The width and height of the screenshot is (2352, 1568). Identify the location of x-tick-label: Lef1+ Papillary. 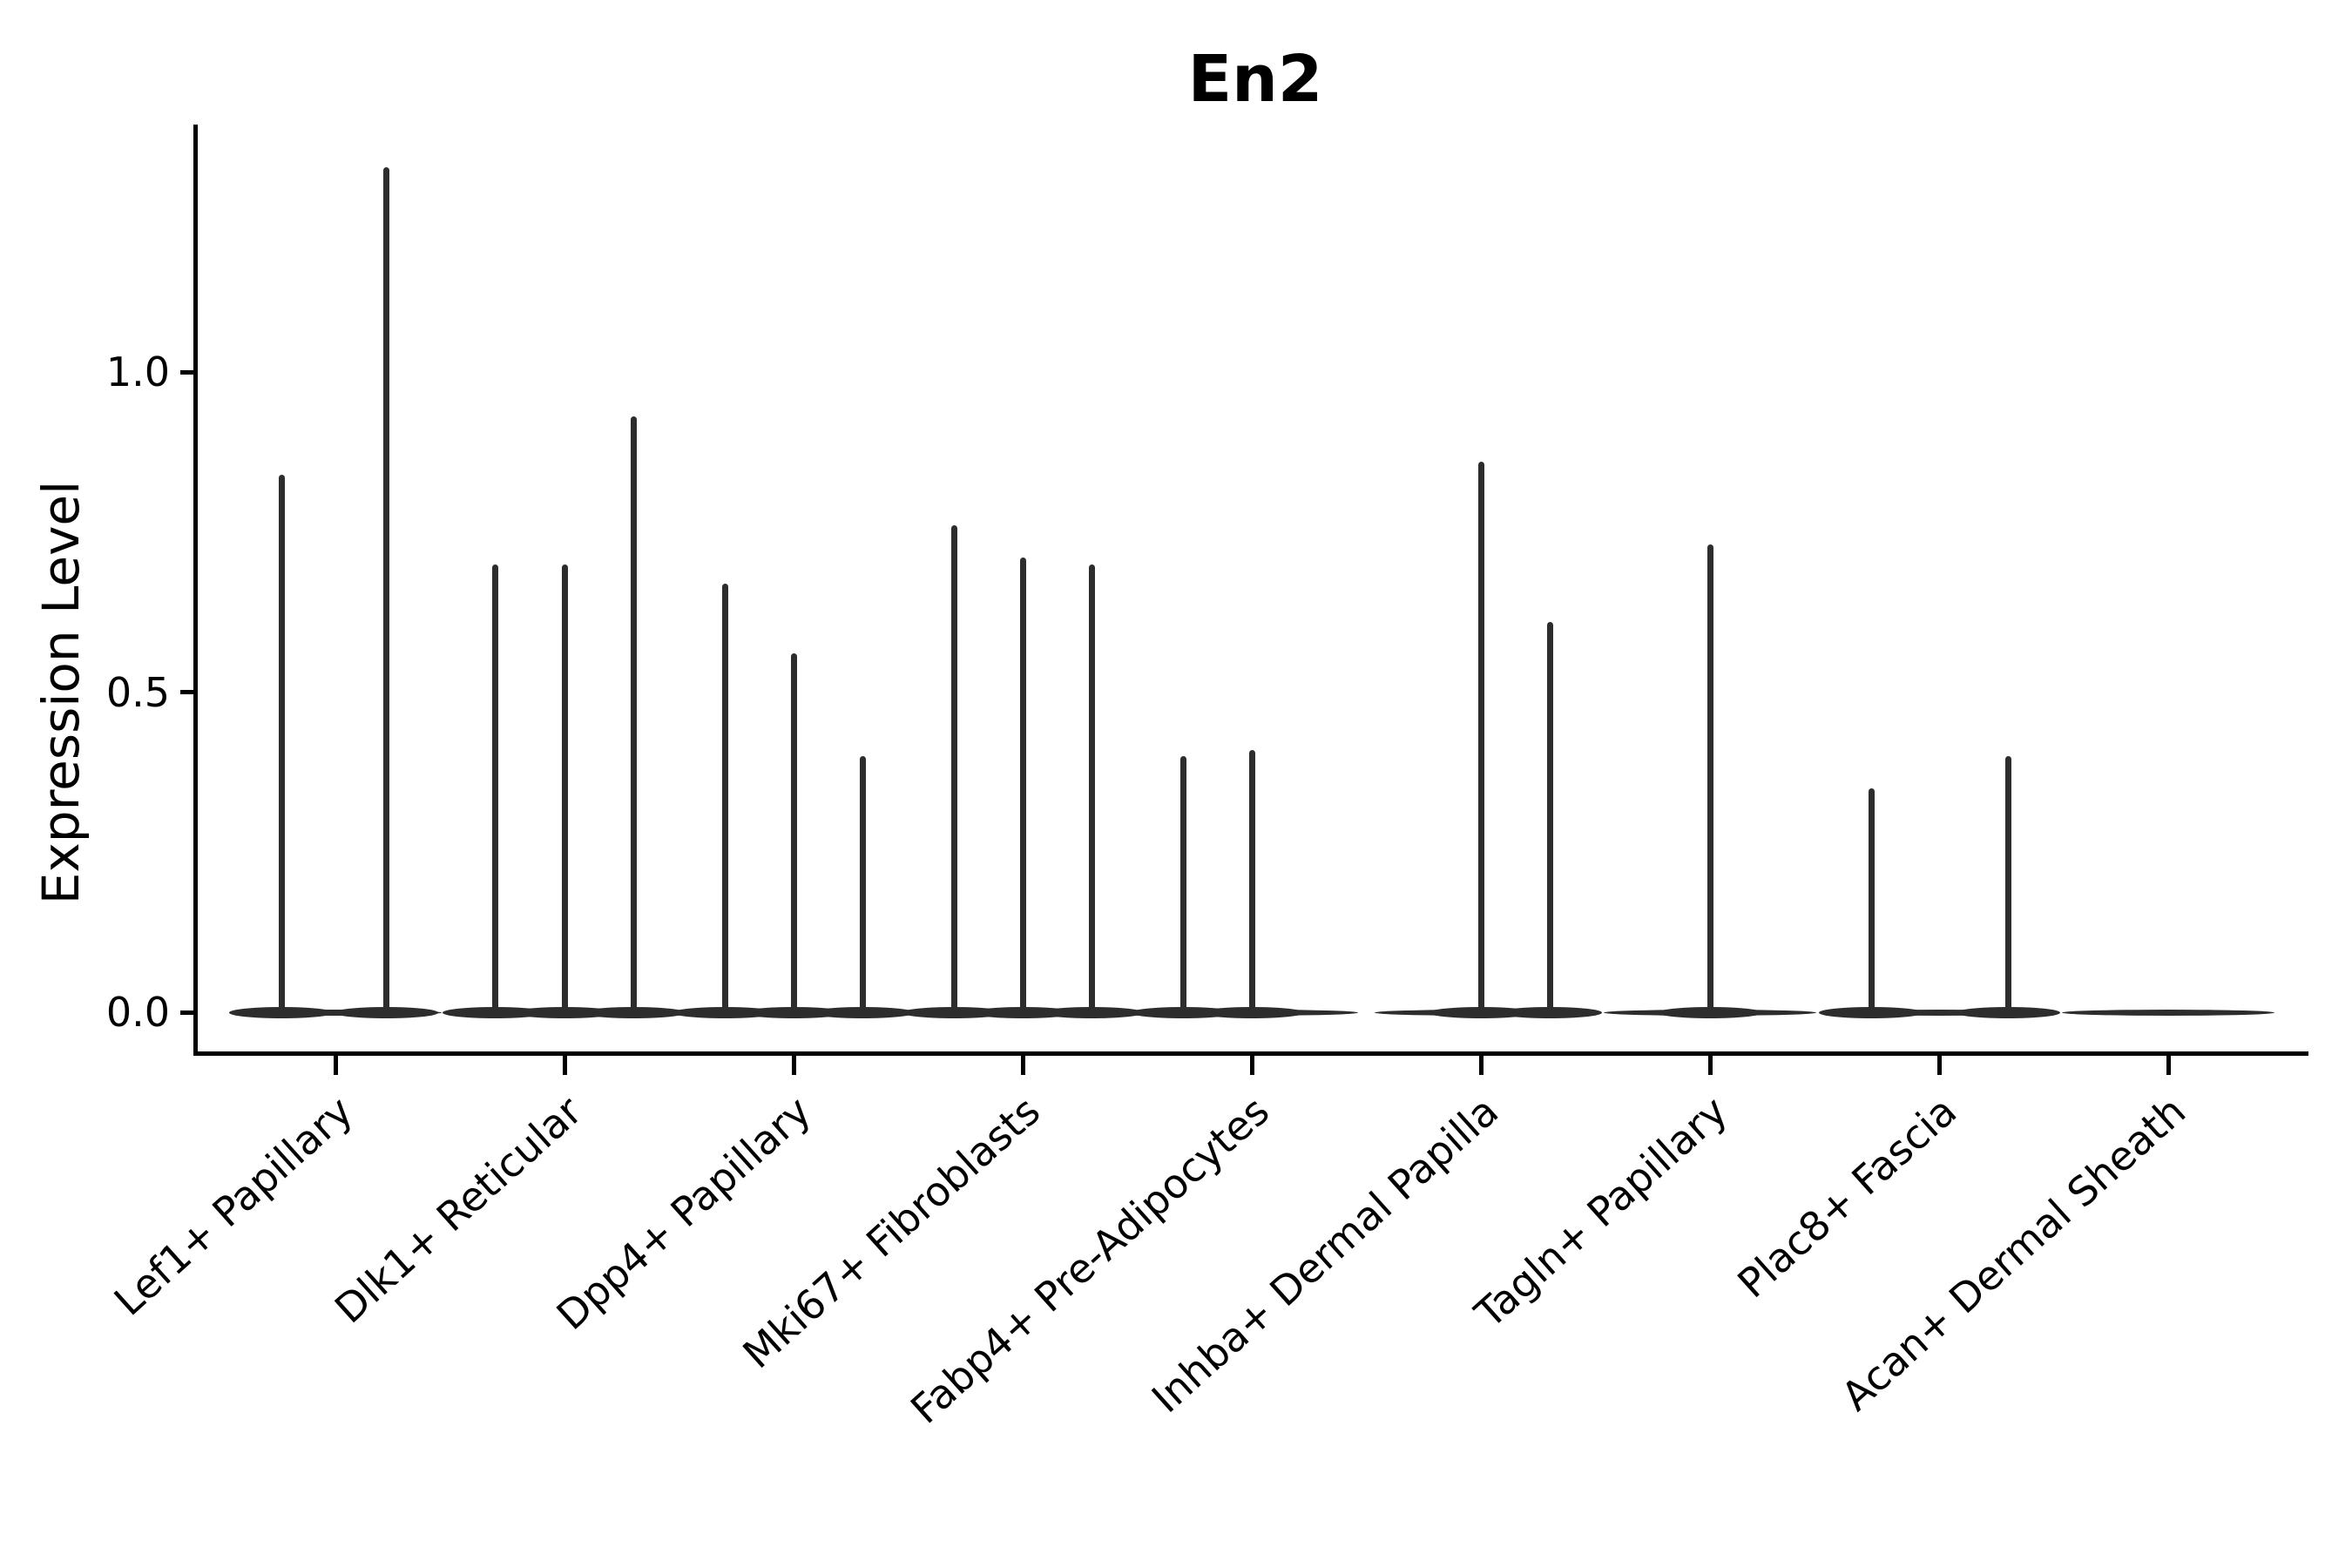
(233, 1206).